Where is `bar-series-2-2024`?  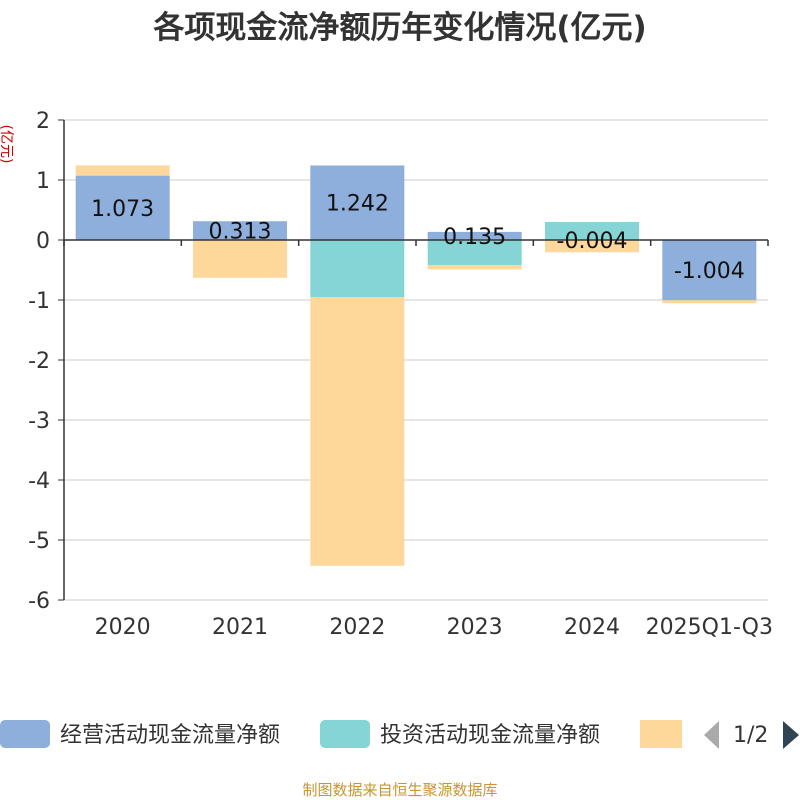
bar-series-2-2024 is located at coordinates (592, 246).